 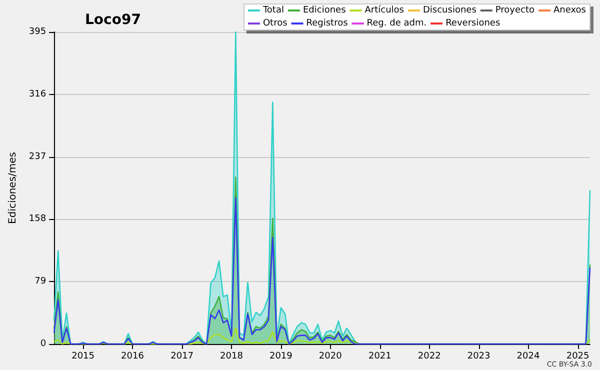 I want to click on legend-label: Discusiones, so click(x=449, y=11).